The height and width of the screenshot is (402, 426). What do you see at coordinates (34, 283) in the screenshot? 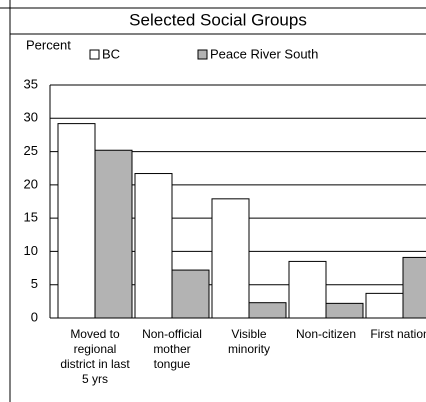
I see `y-tick-label: 5` at bounding box center [34, 283].